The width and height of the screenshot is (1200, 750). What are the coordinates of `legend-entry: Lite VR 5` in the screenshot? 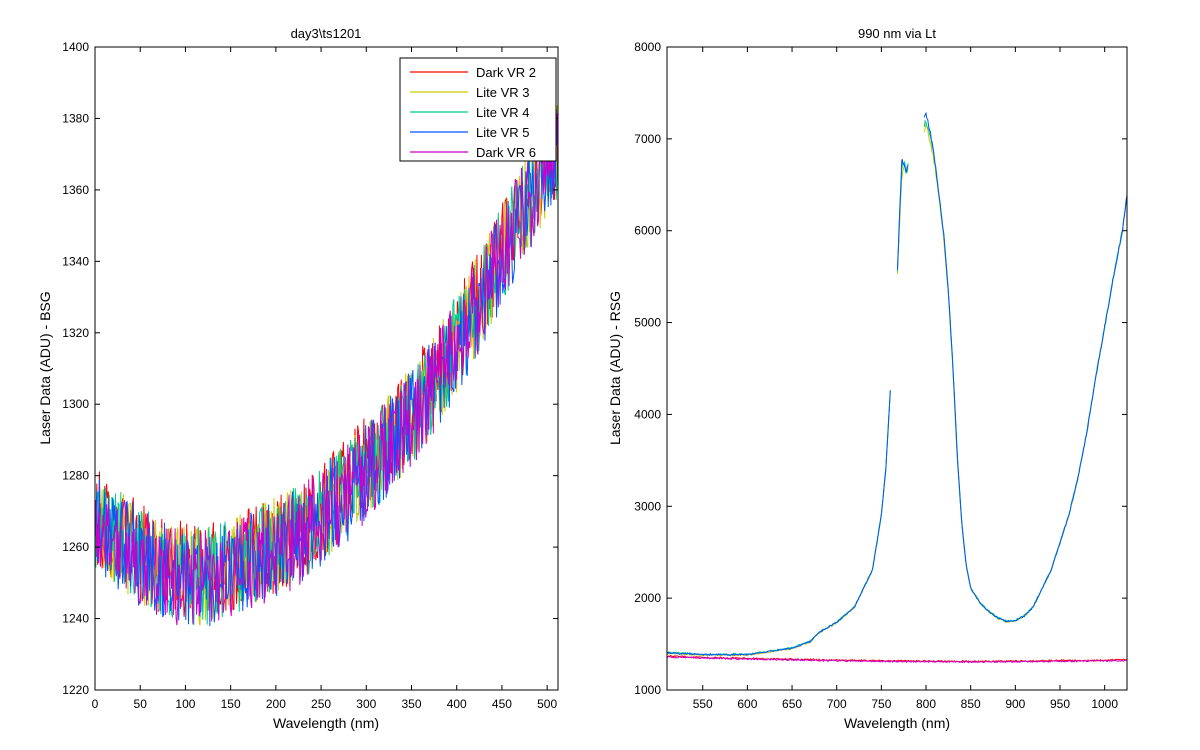 It's located at (502, 132).